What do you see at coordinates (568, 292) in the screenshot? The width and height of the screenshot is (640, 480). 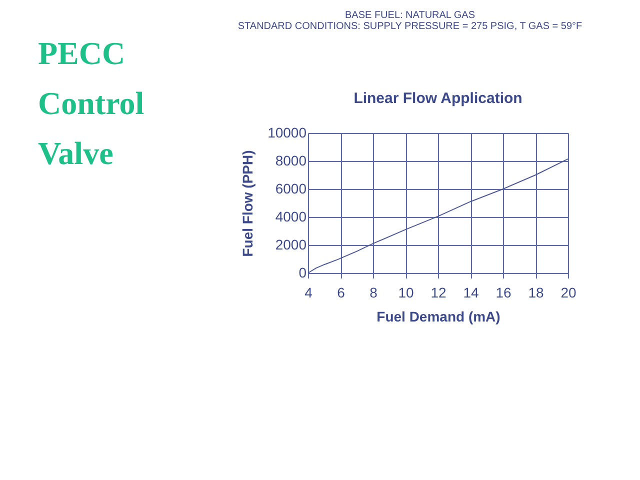 I see `x-tick-label: 20` at bounding box center [568, 292].